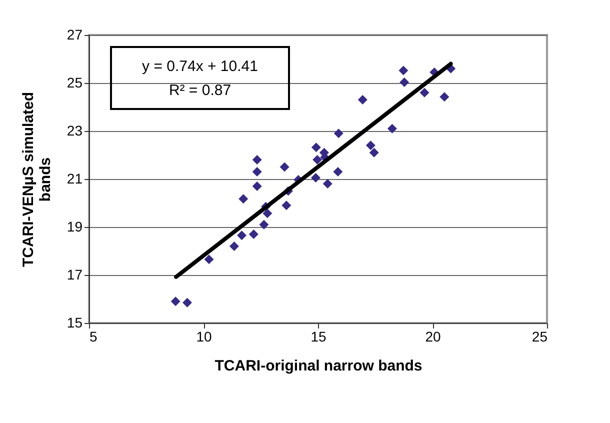  What do you see at coordinates (74, 274) in the screenshot?
I see `y-tick-label: 17` at bounding box center [74, 274].